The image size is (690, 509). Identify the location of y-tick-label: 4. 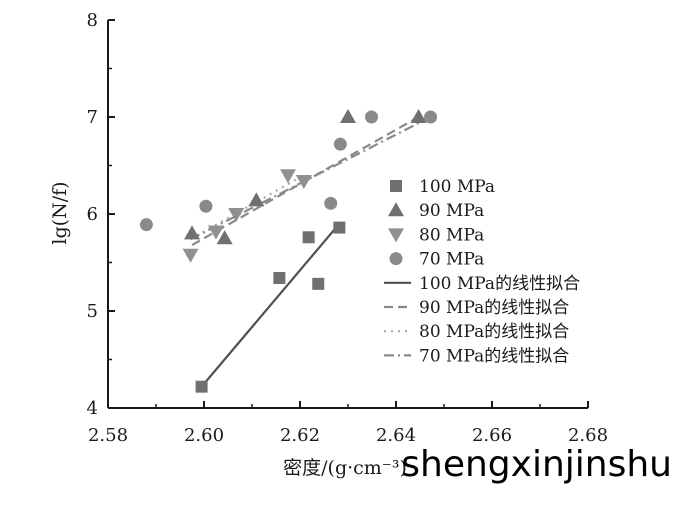
(92, 408).